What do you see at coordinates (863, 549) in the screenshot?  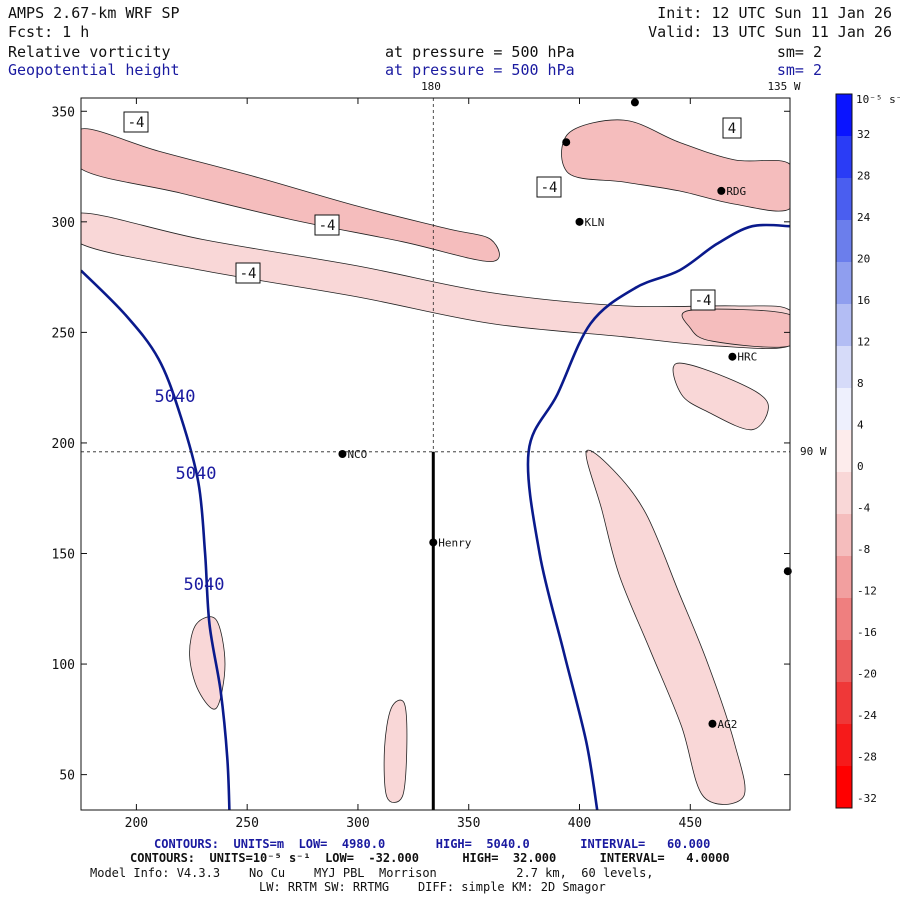 I see `colorbar-tick-label: -8` at bounding box center [863, 549].